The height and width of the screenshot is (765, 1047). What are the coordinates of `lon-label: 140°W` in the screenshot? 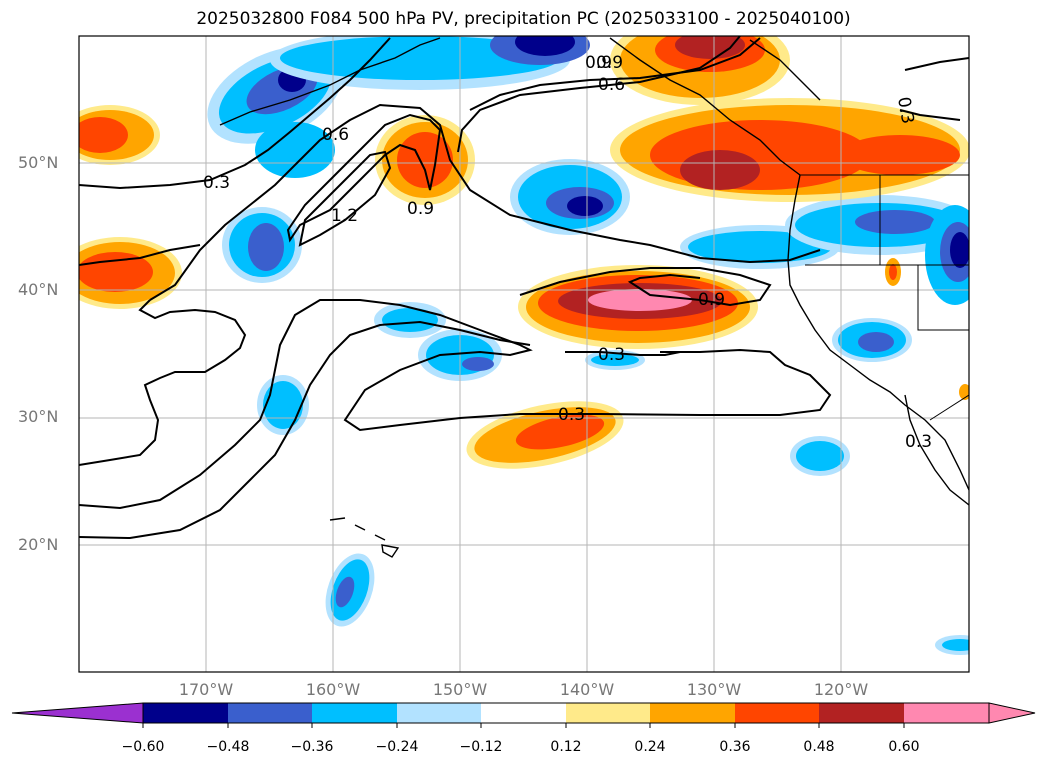 It's located at (587, 689).